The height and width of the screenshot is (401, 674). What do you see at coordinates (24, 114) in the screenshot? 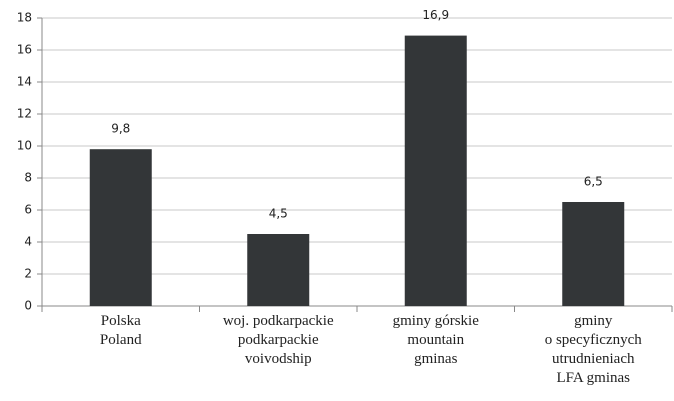
I see `y-tick-label: 12` at bounding box center [24, 114].